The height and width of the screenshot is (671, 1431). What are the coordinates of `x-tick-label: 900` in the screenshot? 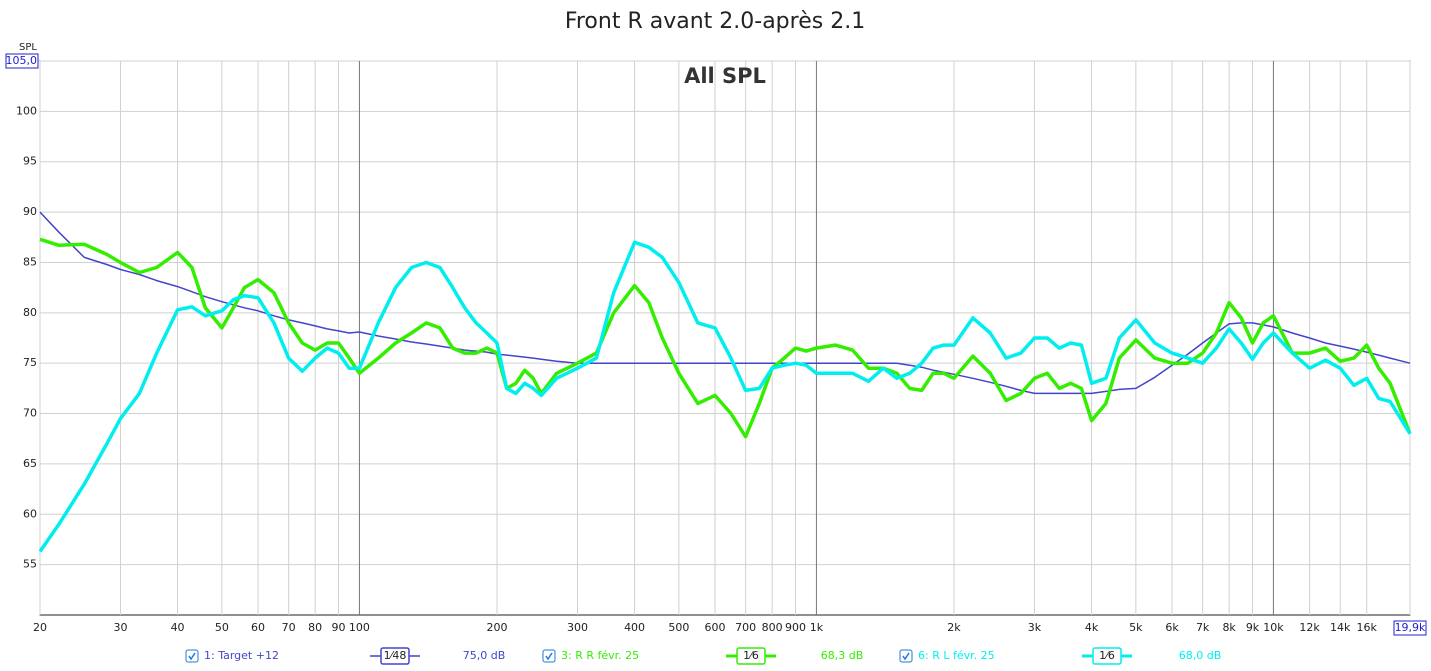 It's located at (795, 627).